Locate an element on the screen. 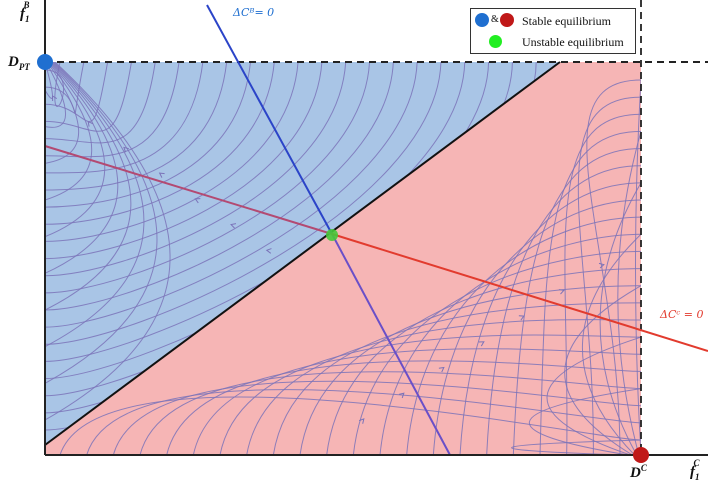 This screenshot has height=495, width=708. blue-nullcline-label: ΔCᴮ= 0 is located at coordinates (254, 12).